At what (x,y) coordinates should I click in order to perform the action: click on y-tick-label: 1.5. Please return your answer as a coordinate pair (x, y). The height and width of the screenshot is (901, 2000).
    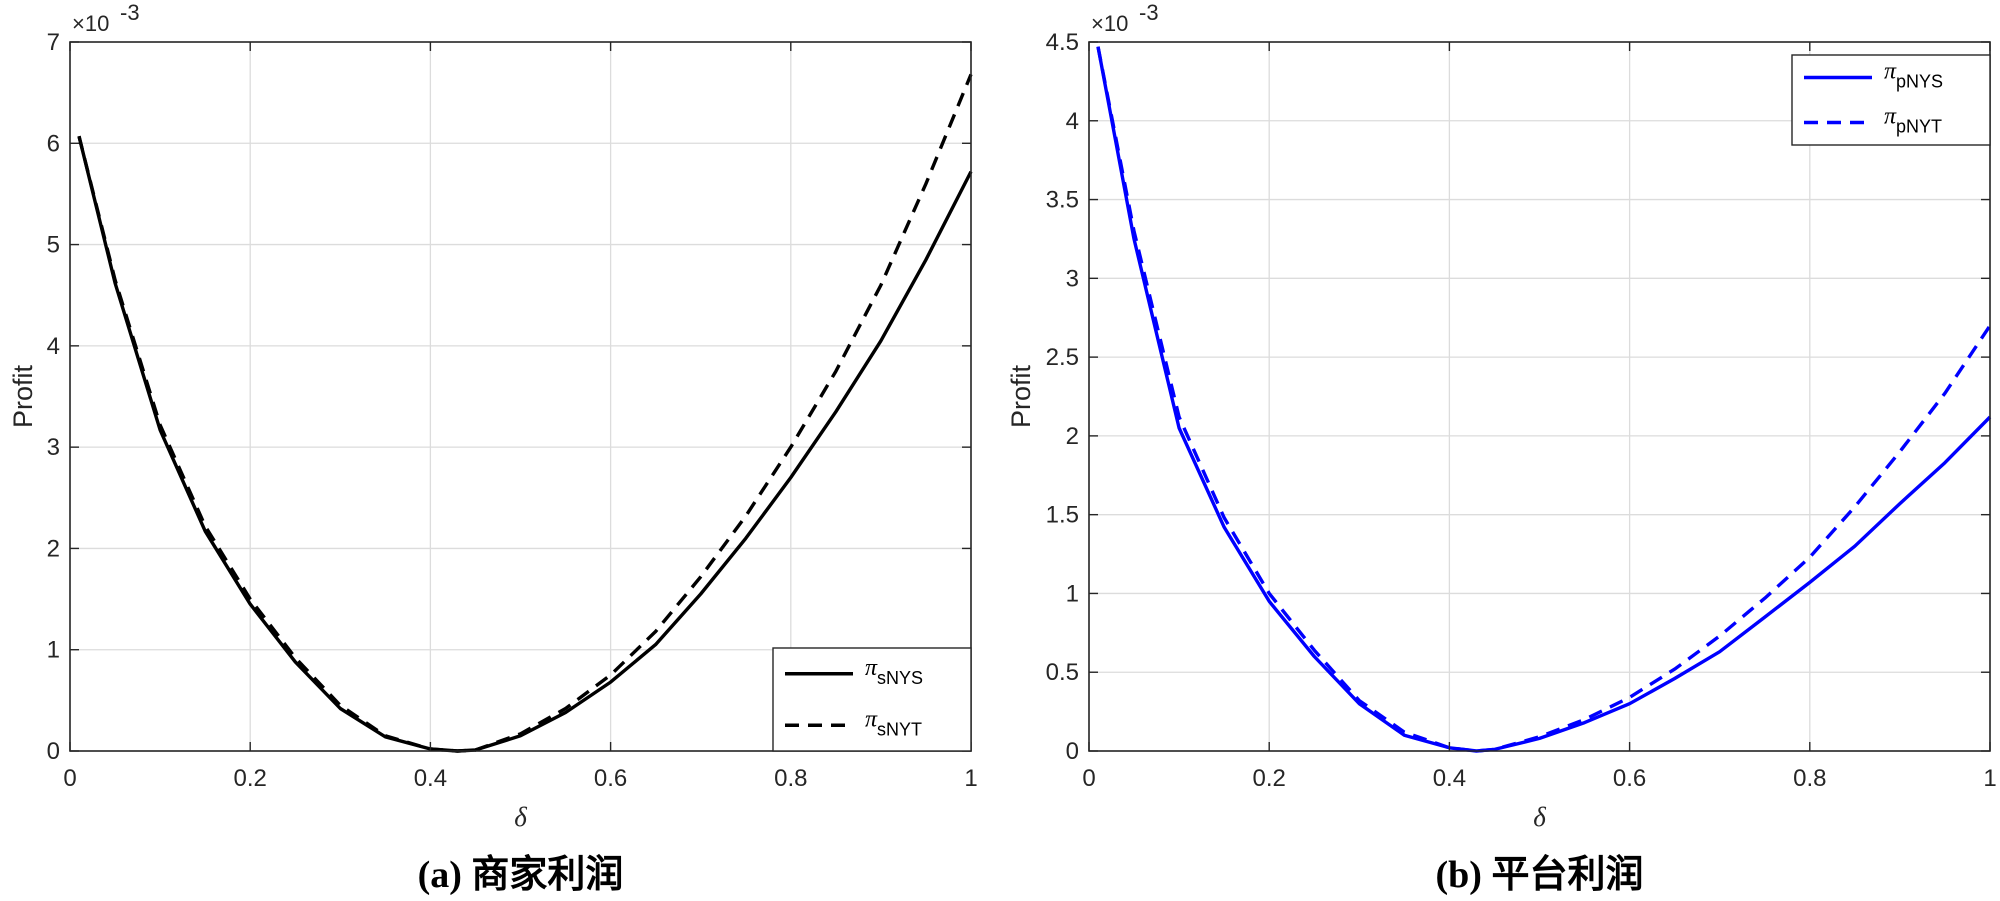
    Looking at the image, I should click on (1062, 515).